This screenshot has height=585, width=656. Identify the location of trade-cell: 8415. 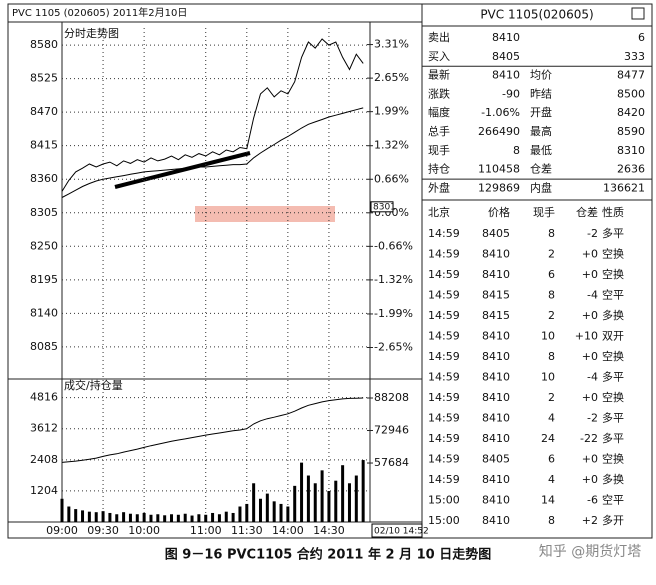
(496, 315).